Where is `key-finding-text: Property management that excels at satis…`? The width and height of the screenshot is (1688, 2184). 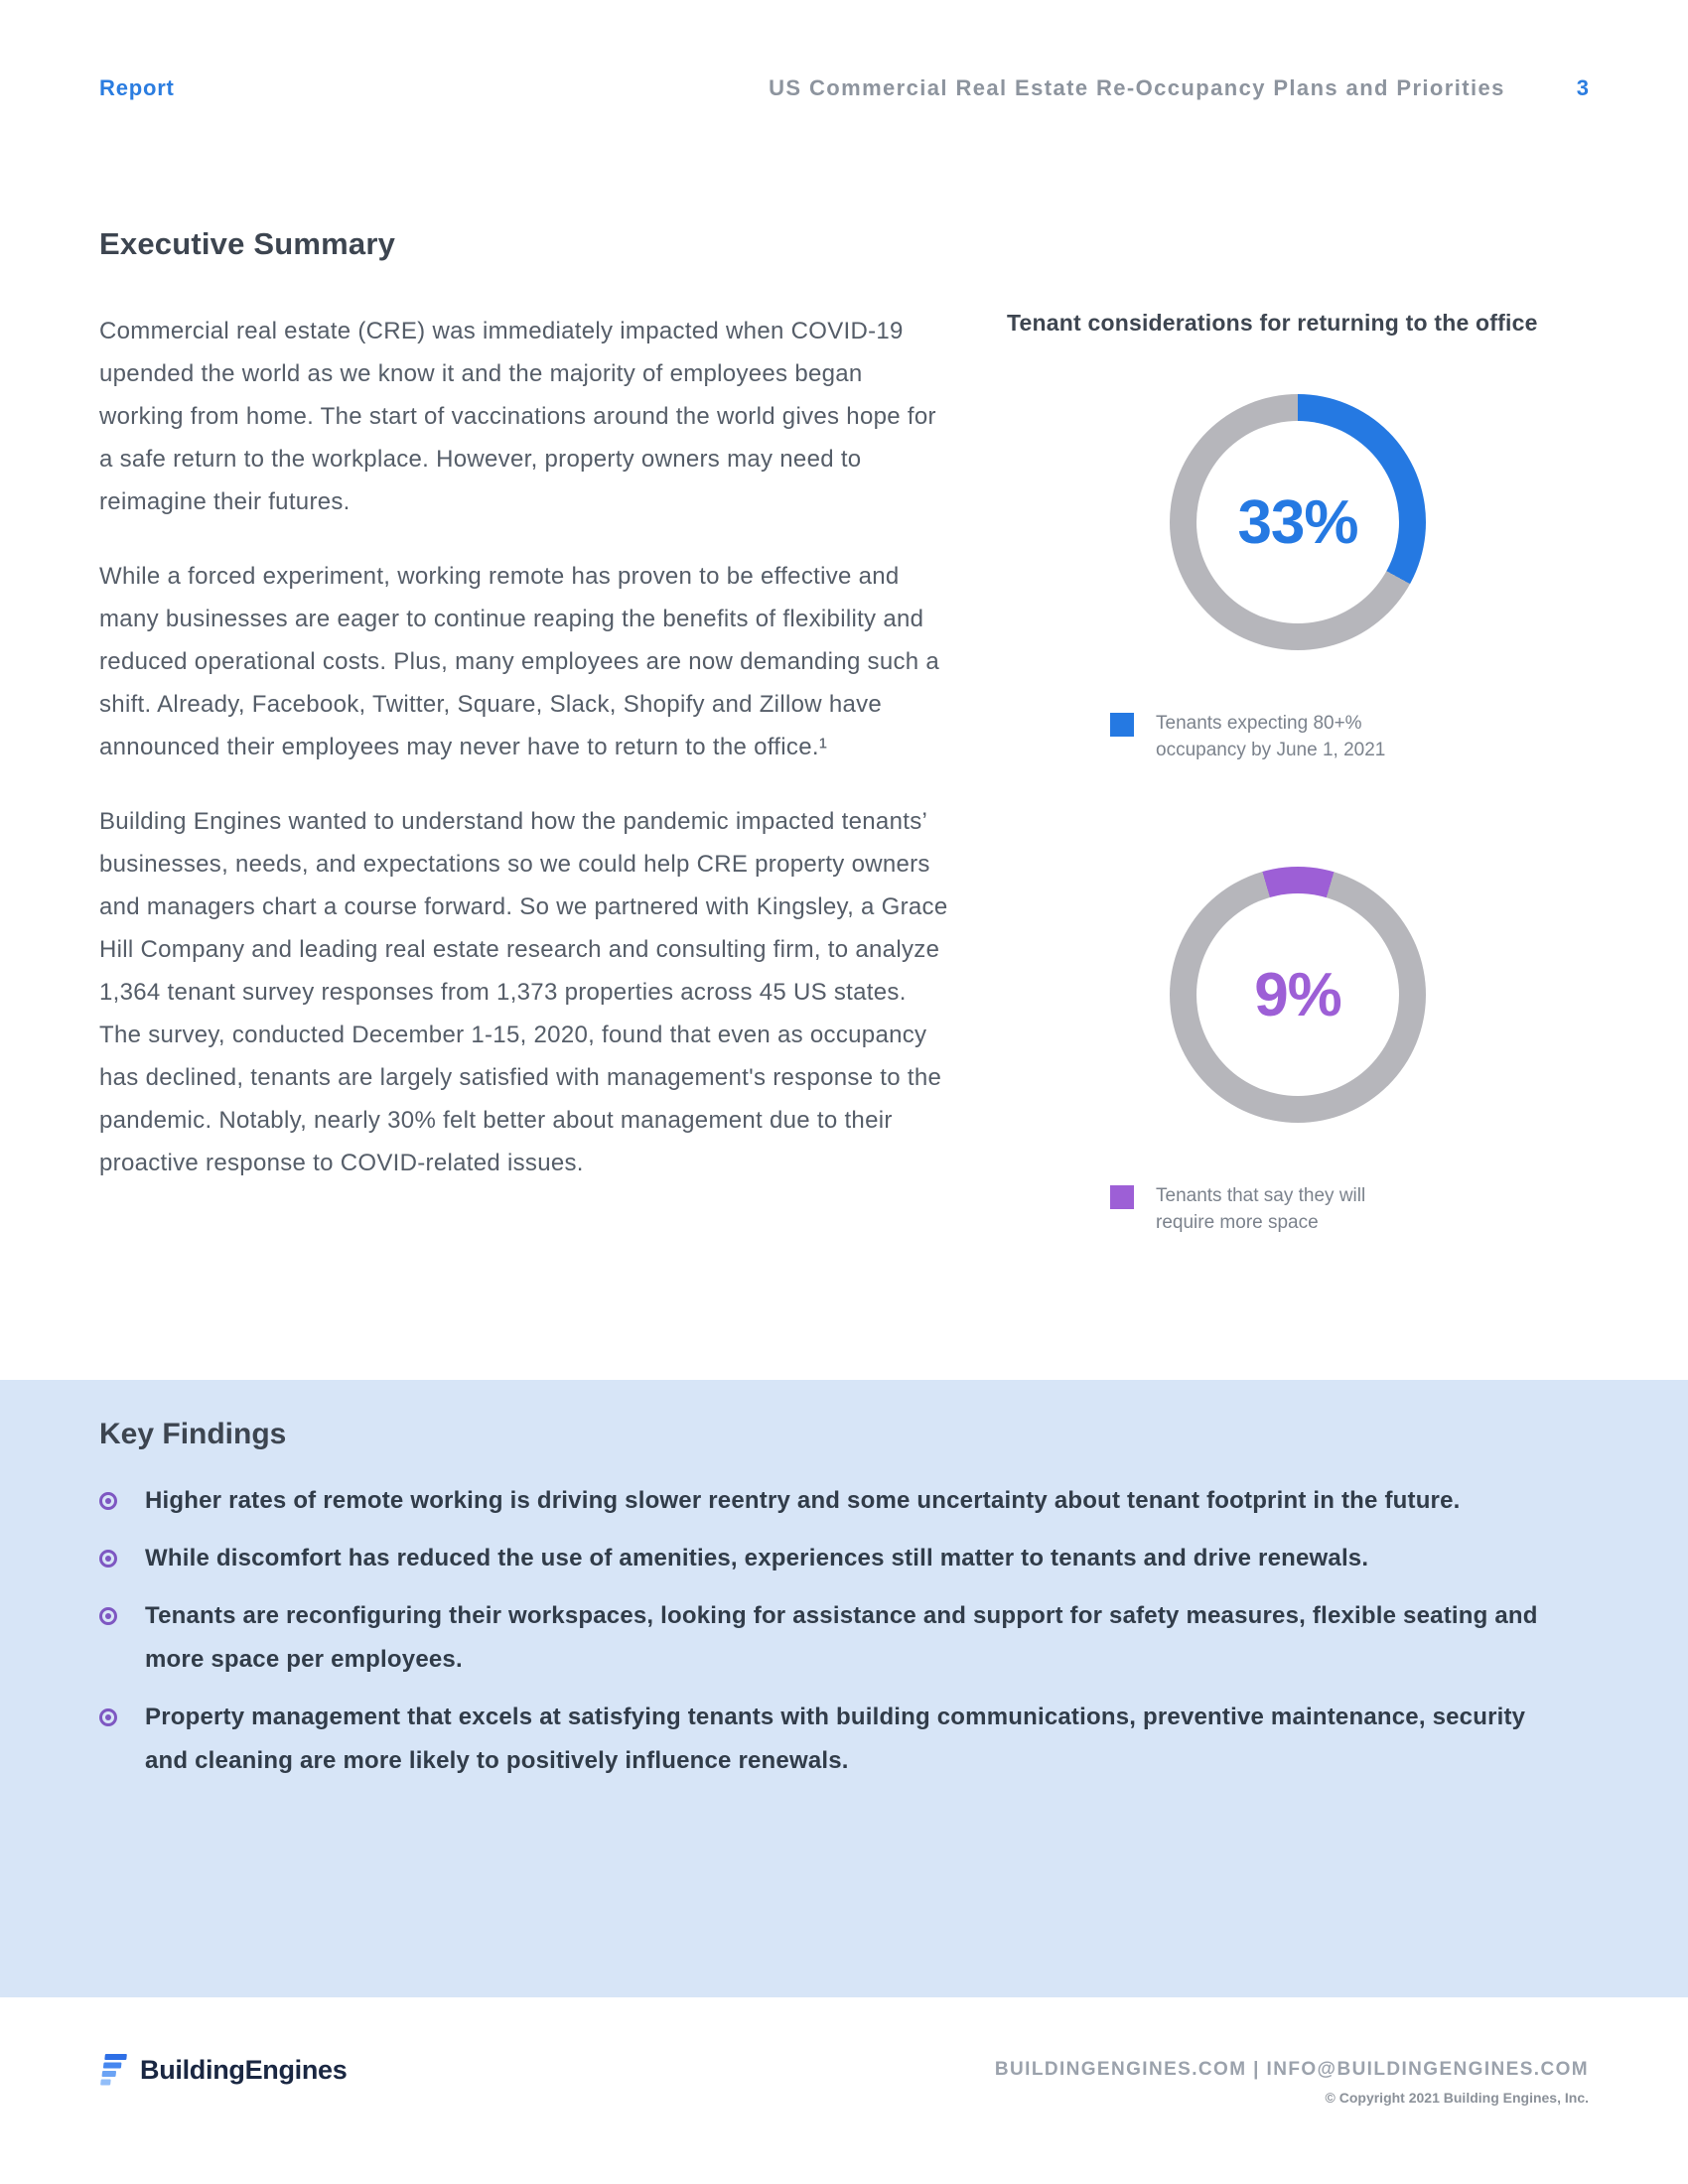
key-finding-text: Property management that excels at satis… is located at coordinates (835, 1739).